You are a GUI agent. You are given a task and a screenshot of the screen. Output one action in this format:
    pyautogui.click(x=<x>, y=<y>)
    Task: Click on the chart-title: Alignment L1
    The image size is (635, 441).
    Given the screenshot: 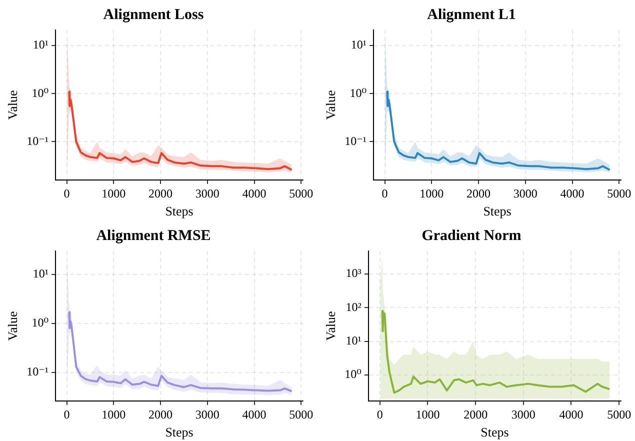 What is the action you would take?
    pyautogui.click(x=471, y=14)
    